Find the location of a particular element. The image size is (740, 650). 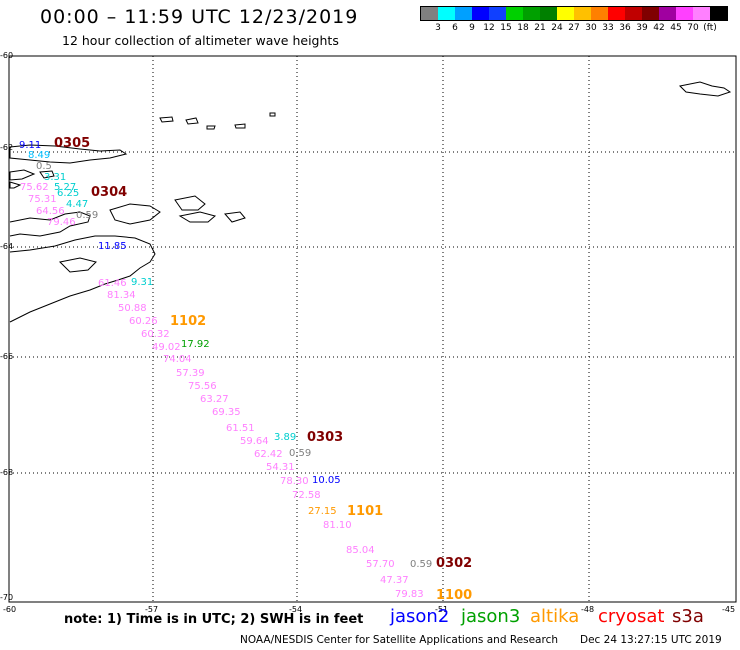

wave-height-color-scale: 3 6 9 12 15 18 21 24 27 30 33 36 39 42 45 70 (ft) is located at coordinates (574, 19).